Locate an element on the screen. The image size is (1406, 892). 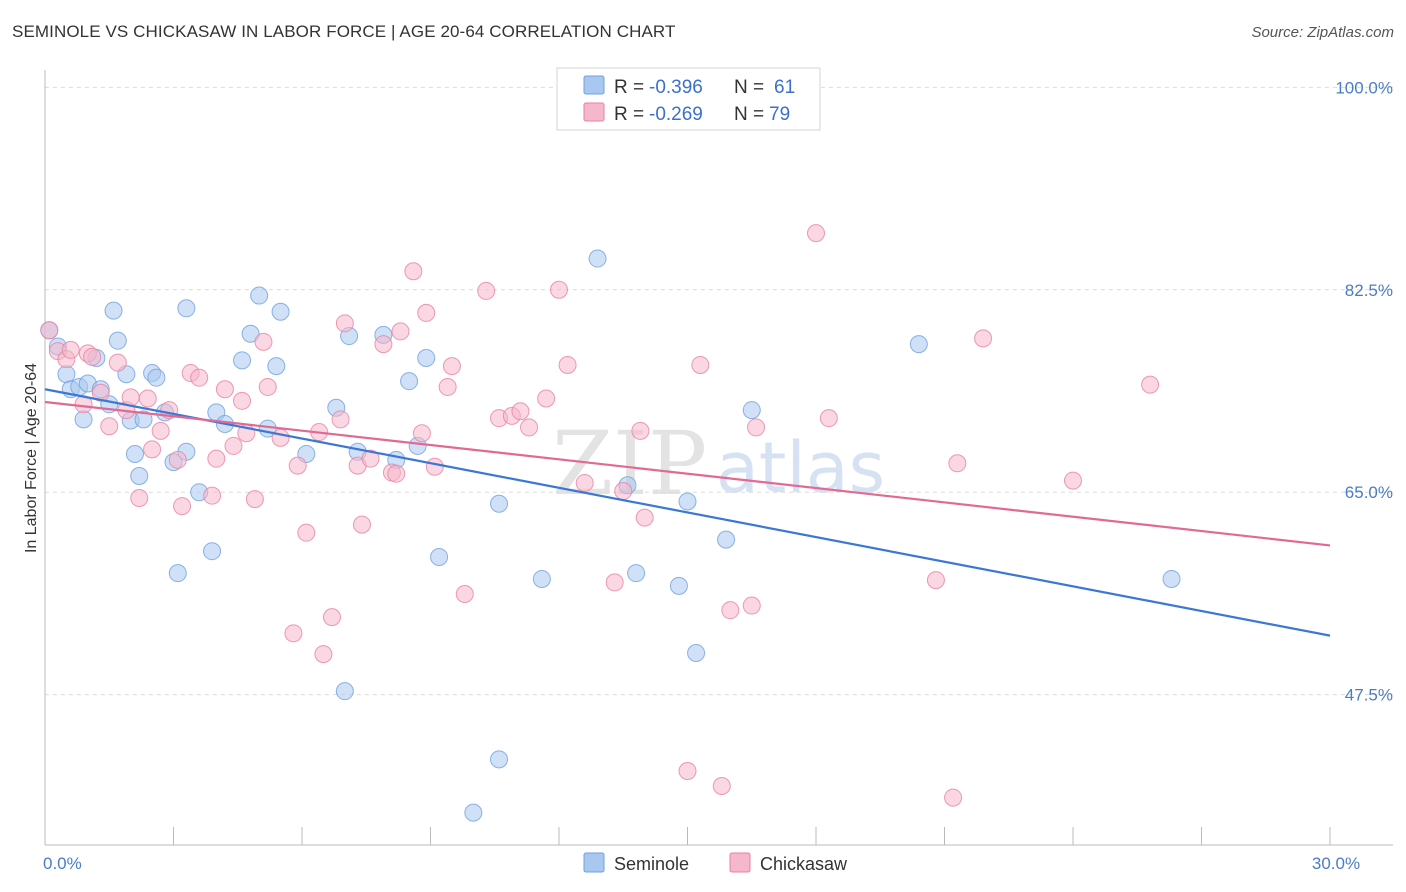
legend-r-label-2: R = is located at coordinates (629, 114).